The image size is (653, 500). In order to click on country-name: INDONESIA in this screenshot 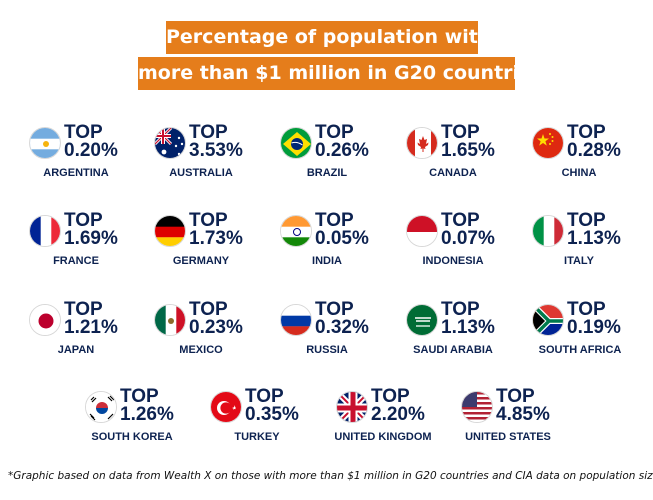, I will do `click(453, 261)`.